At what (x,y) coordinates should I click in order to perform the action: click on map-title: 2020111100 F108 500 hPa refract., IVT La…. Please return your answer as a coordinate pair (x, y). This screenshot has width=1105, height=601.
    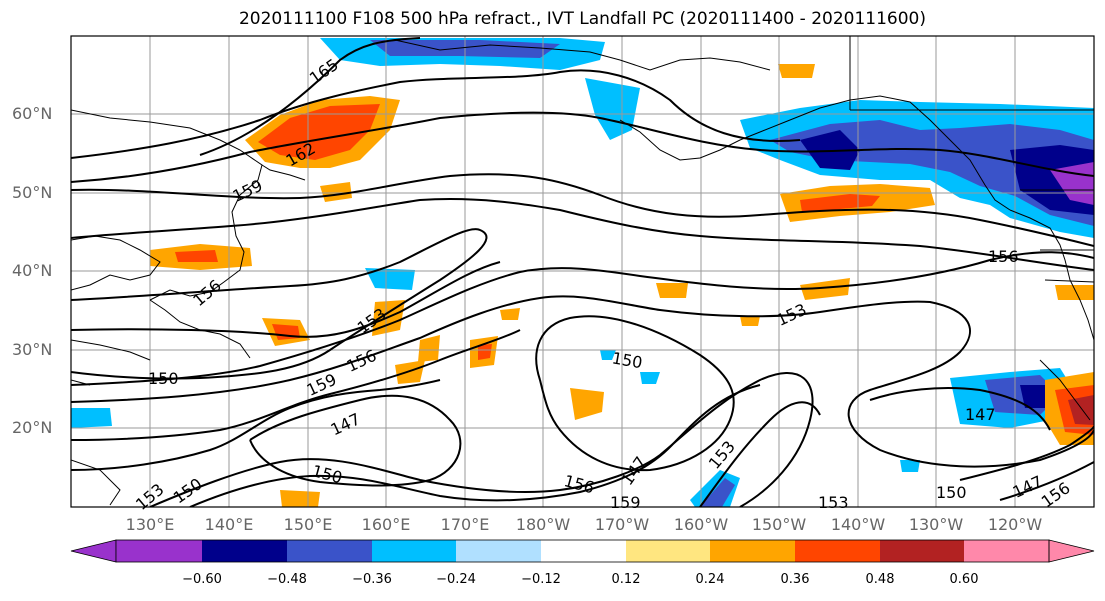
    Looking at the image, I should click on (582, 19).